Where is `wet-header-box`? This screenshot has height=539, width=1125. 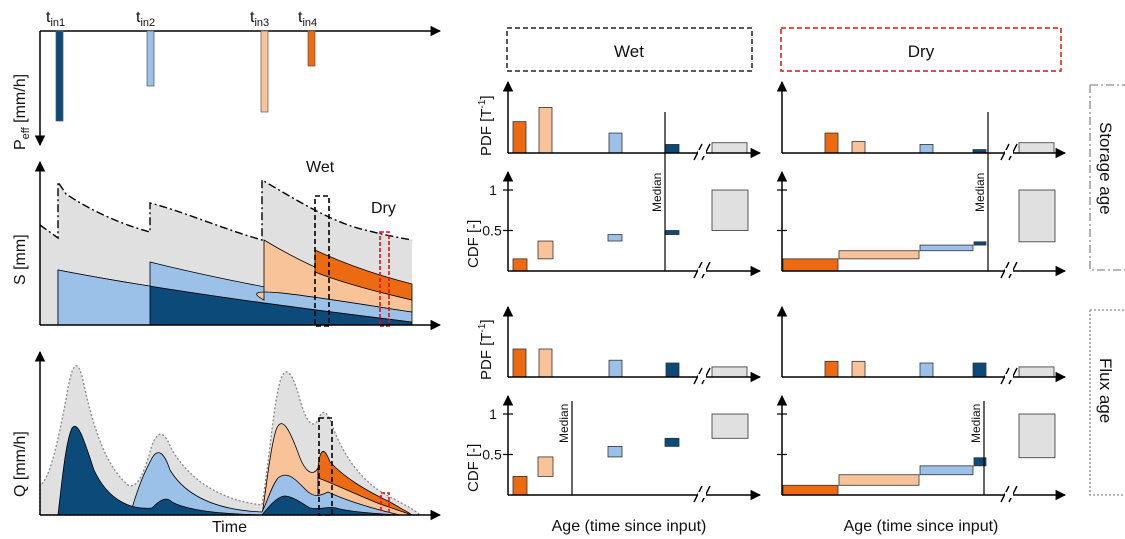 wet-header-box is located at coordinates (629, 49).